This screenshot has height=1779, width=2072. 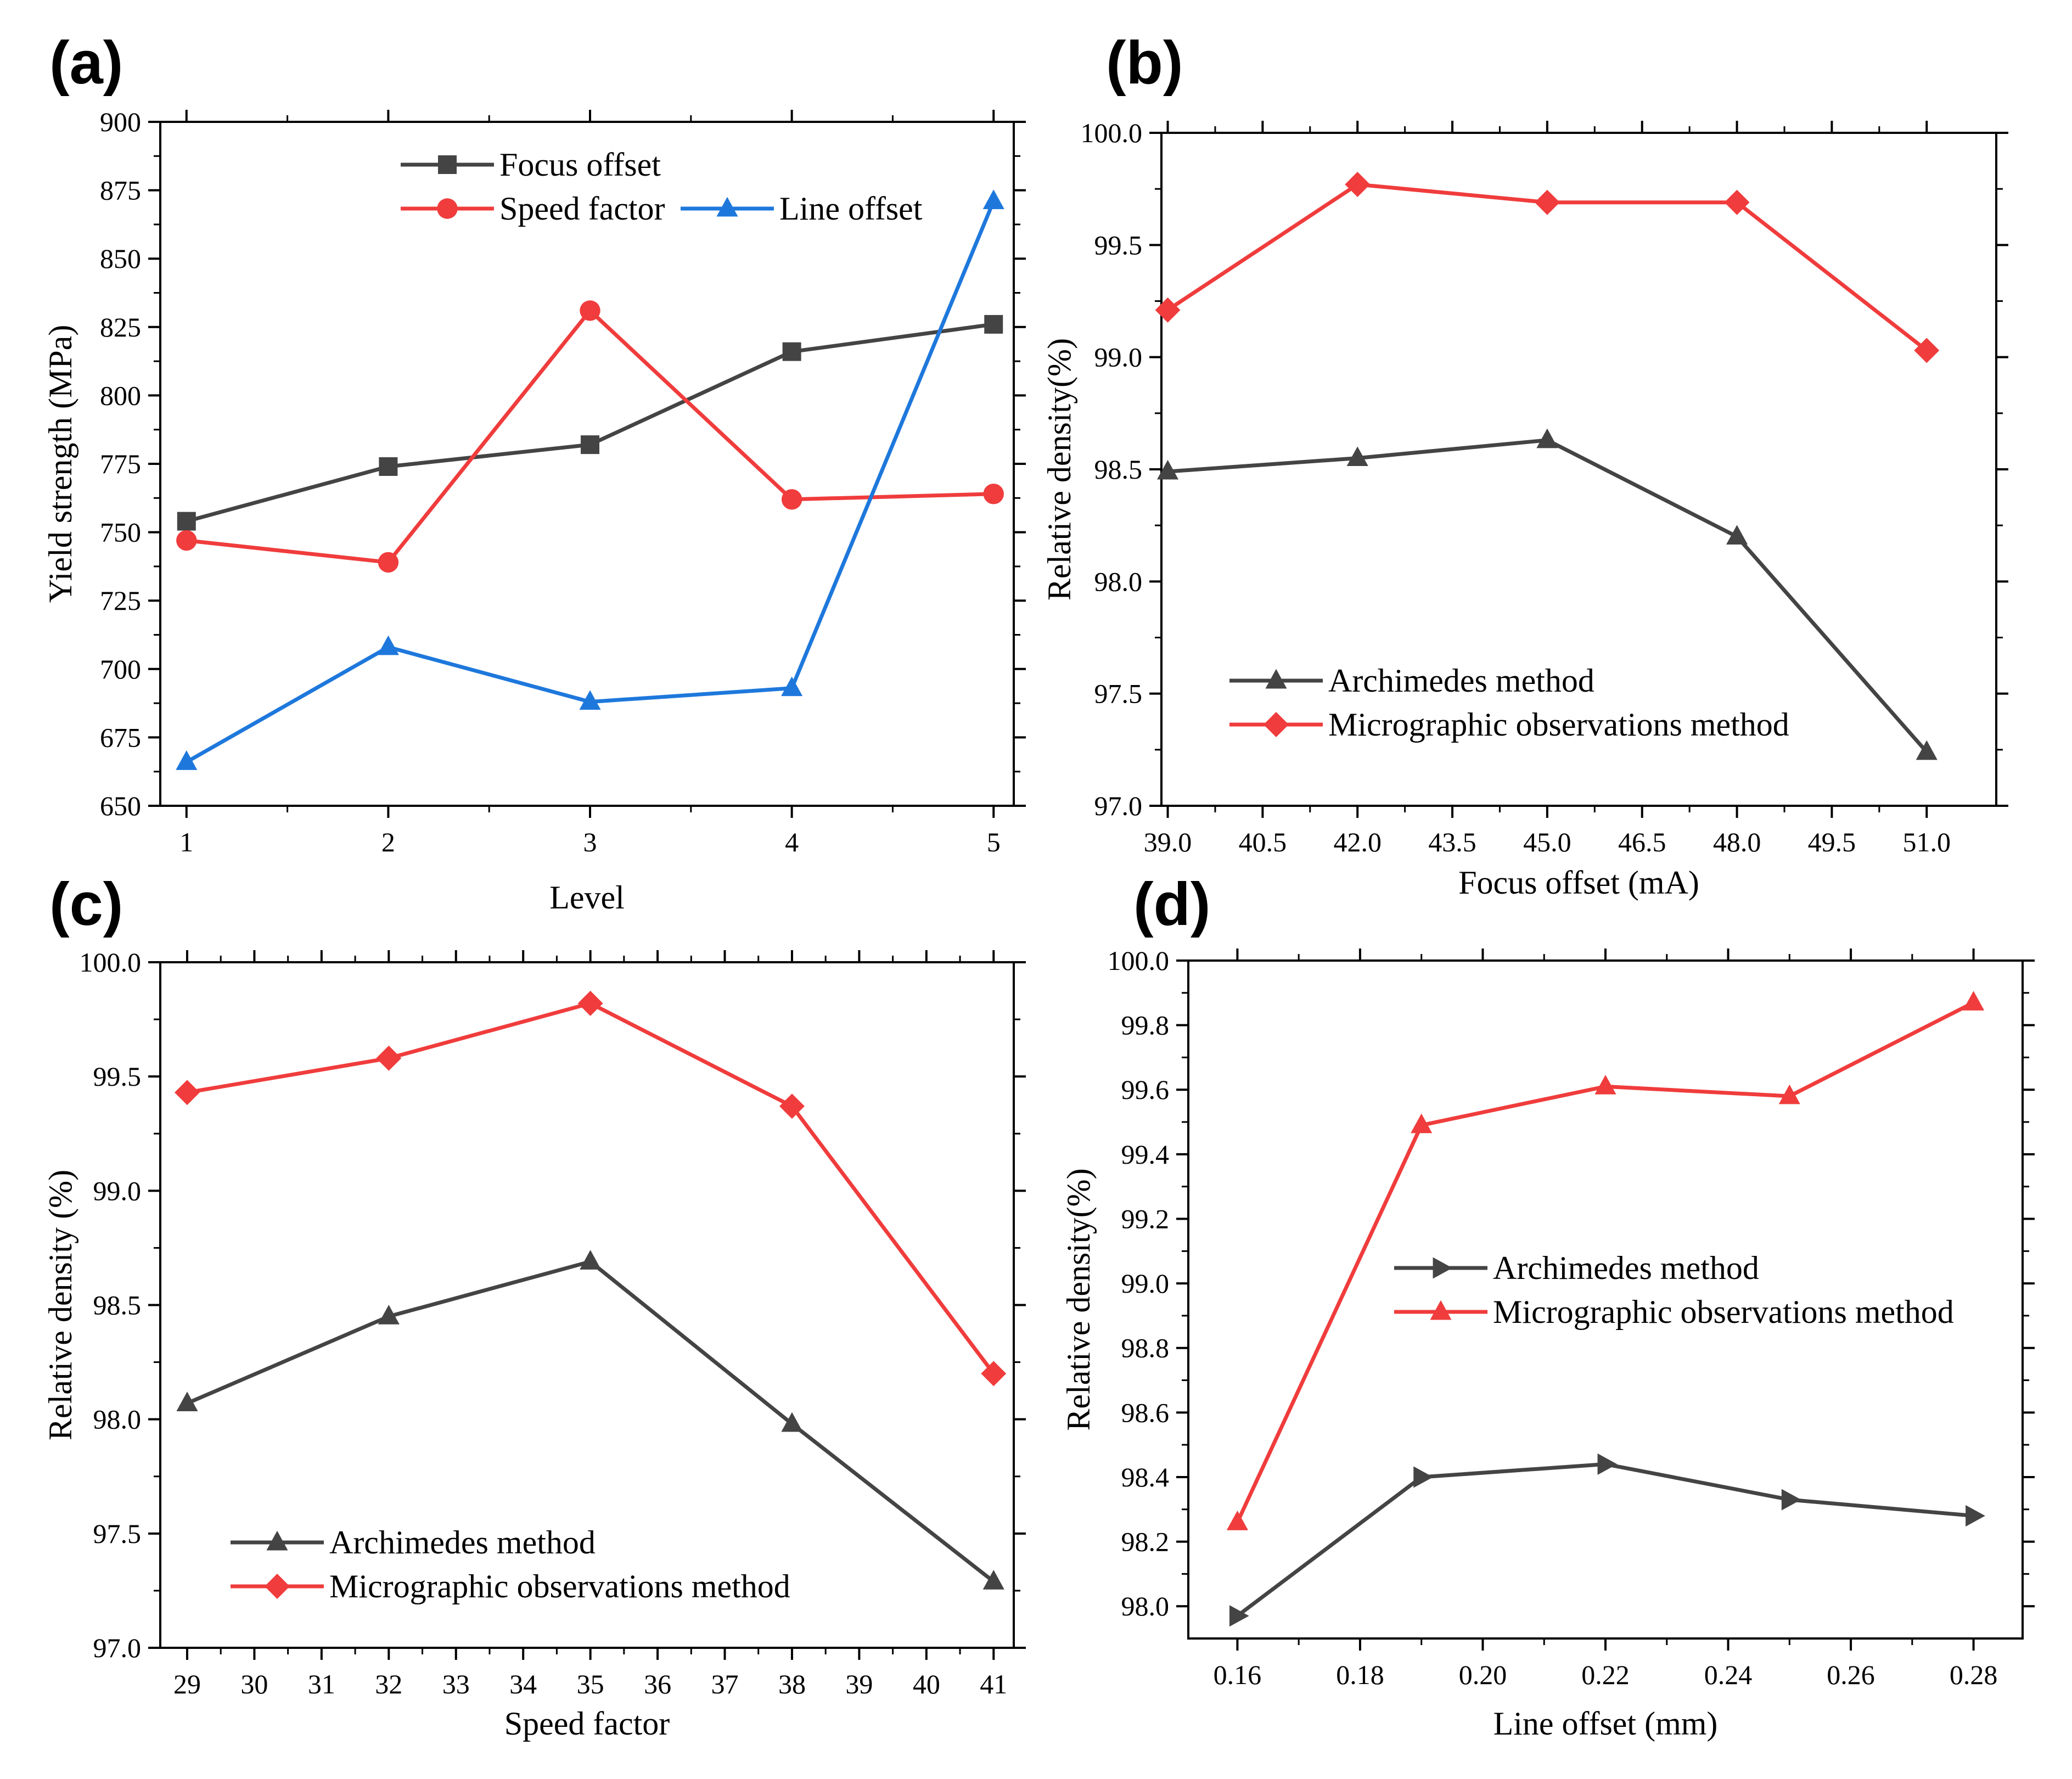 What do you see at coordinates (60, 1305) in the screenshot?
I see `y-axis-title-c: Relative density (%)` at bounding box center [60, 1305].